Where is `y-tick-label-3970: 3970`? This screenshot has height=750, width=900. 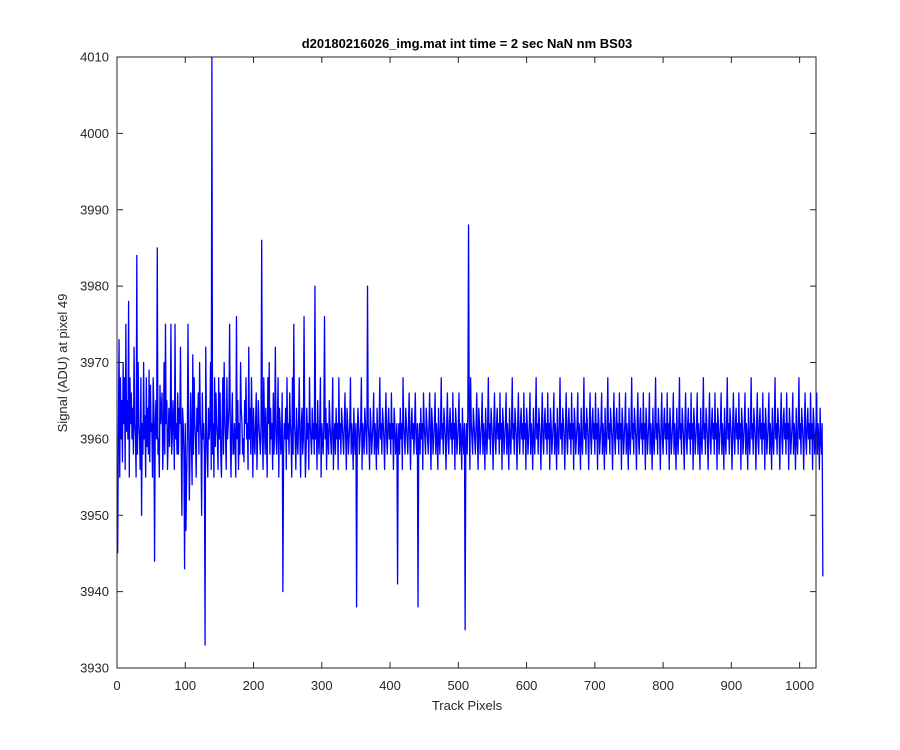 y-tick-label-3970: 3970 is located at coordinates (94, 362).